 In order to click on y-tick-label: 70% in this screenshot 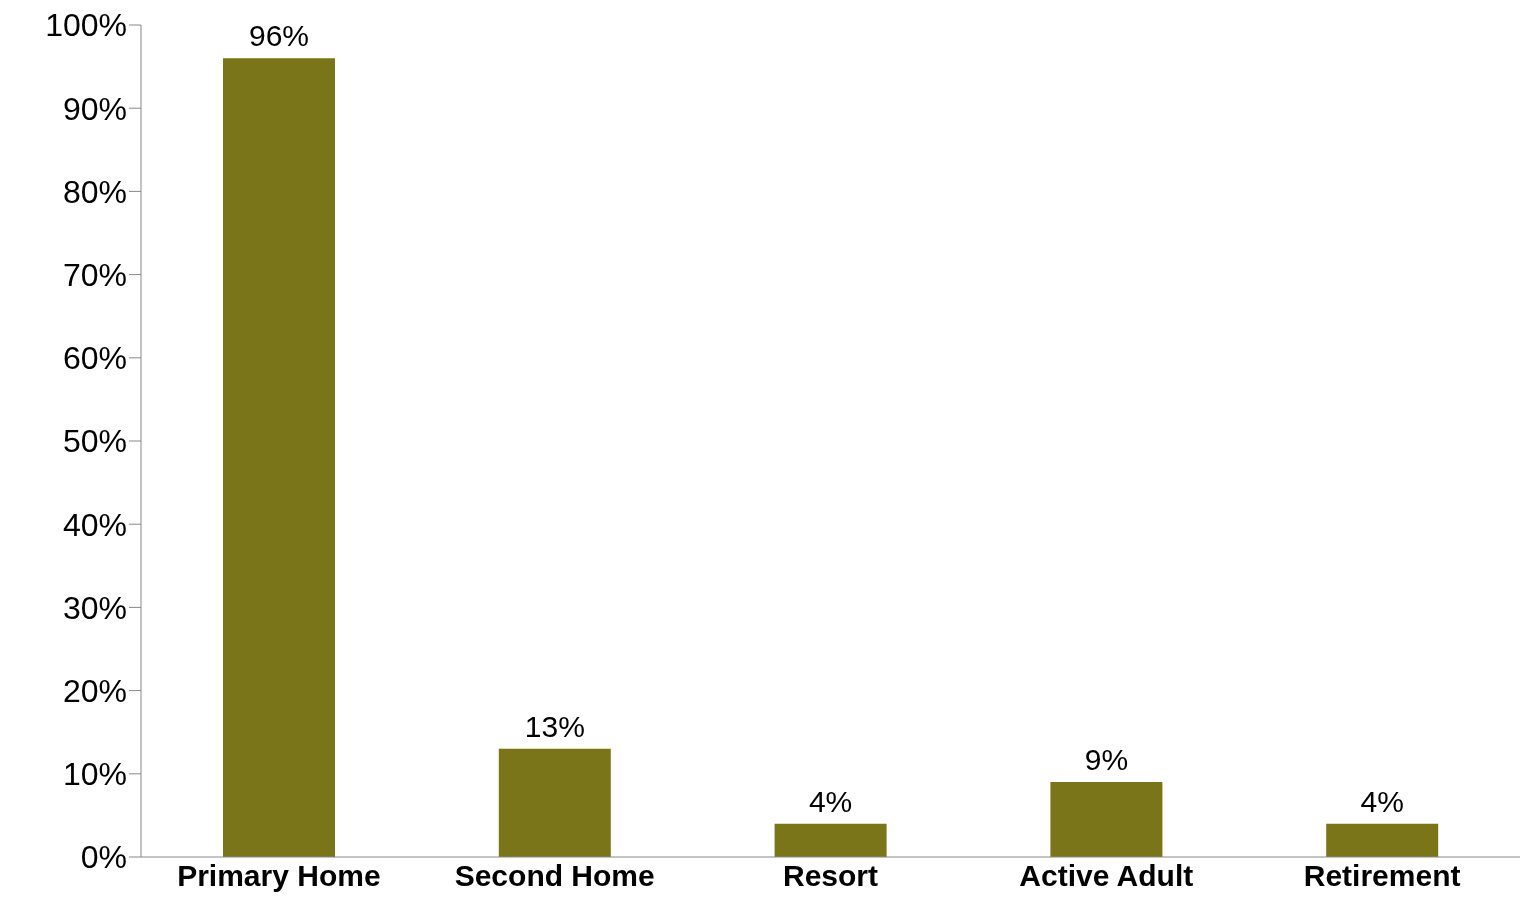, I will do `click(94, 274)`.